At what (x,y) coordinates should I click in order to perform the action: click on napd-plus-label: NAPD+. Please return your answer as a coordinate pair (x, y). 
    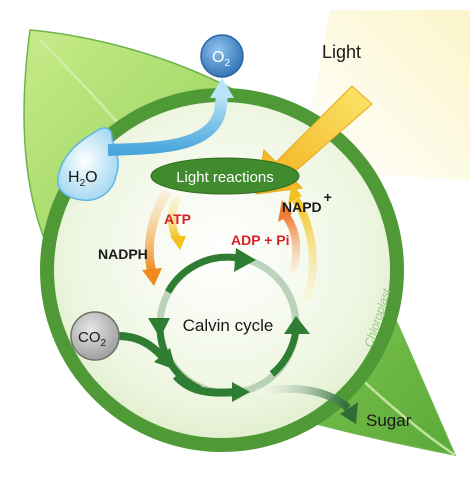
    Looking at the image, I should click on (307, 202).